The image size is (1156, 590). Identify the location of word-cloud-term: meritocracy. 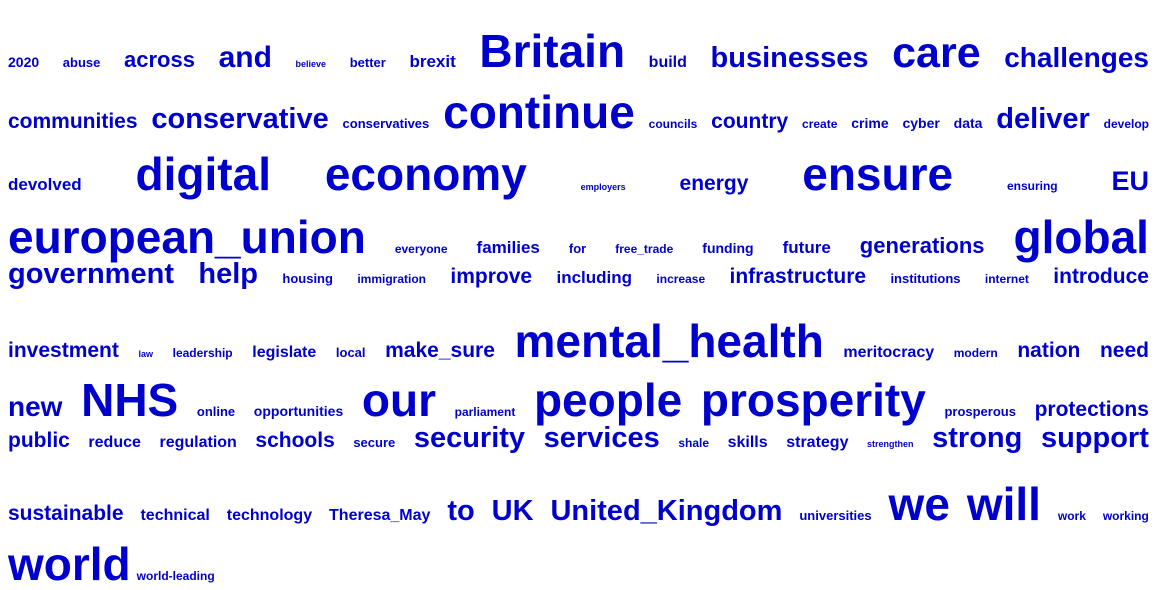
(889, 352).